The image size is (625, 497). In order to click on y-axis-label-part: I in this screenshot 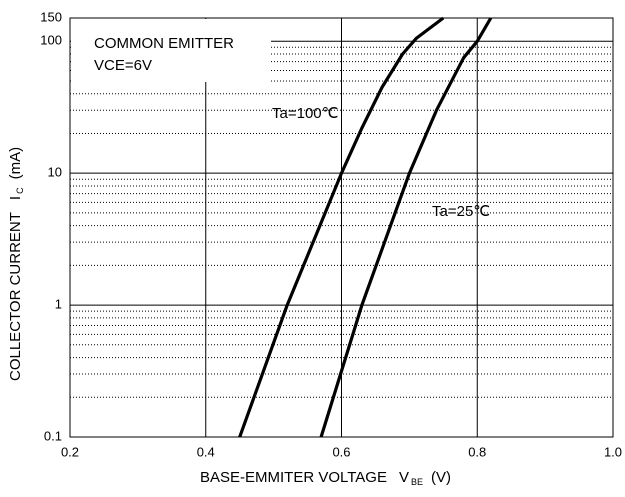, I will do `click(15, 198)`.